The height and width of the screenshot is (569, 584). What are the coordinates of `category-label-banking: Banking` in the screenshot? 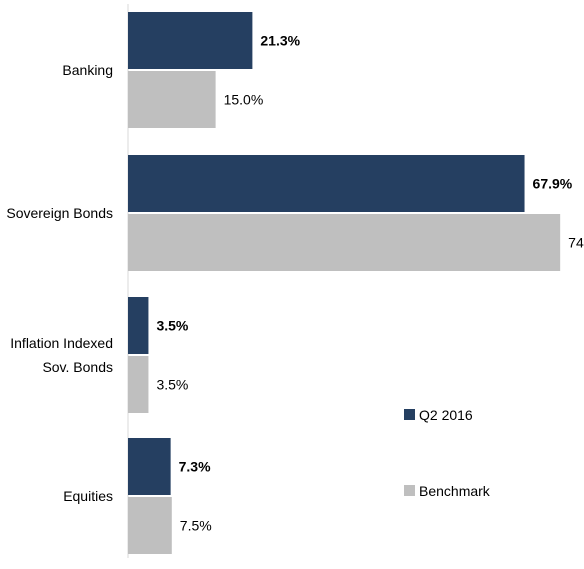 It's located at (87, 70).